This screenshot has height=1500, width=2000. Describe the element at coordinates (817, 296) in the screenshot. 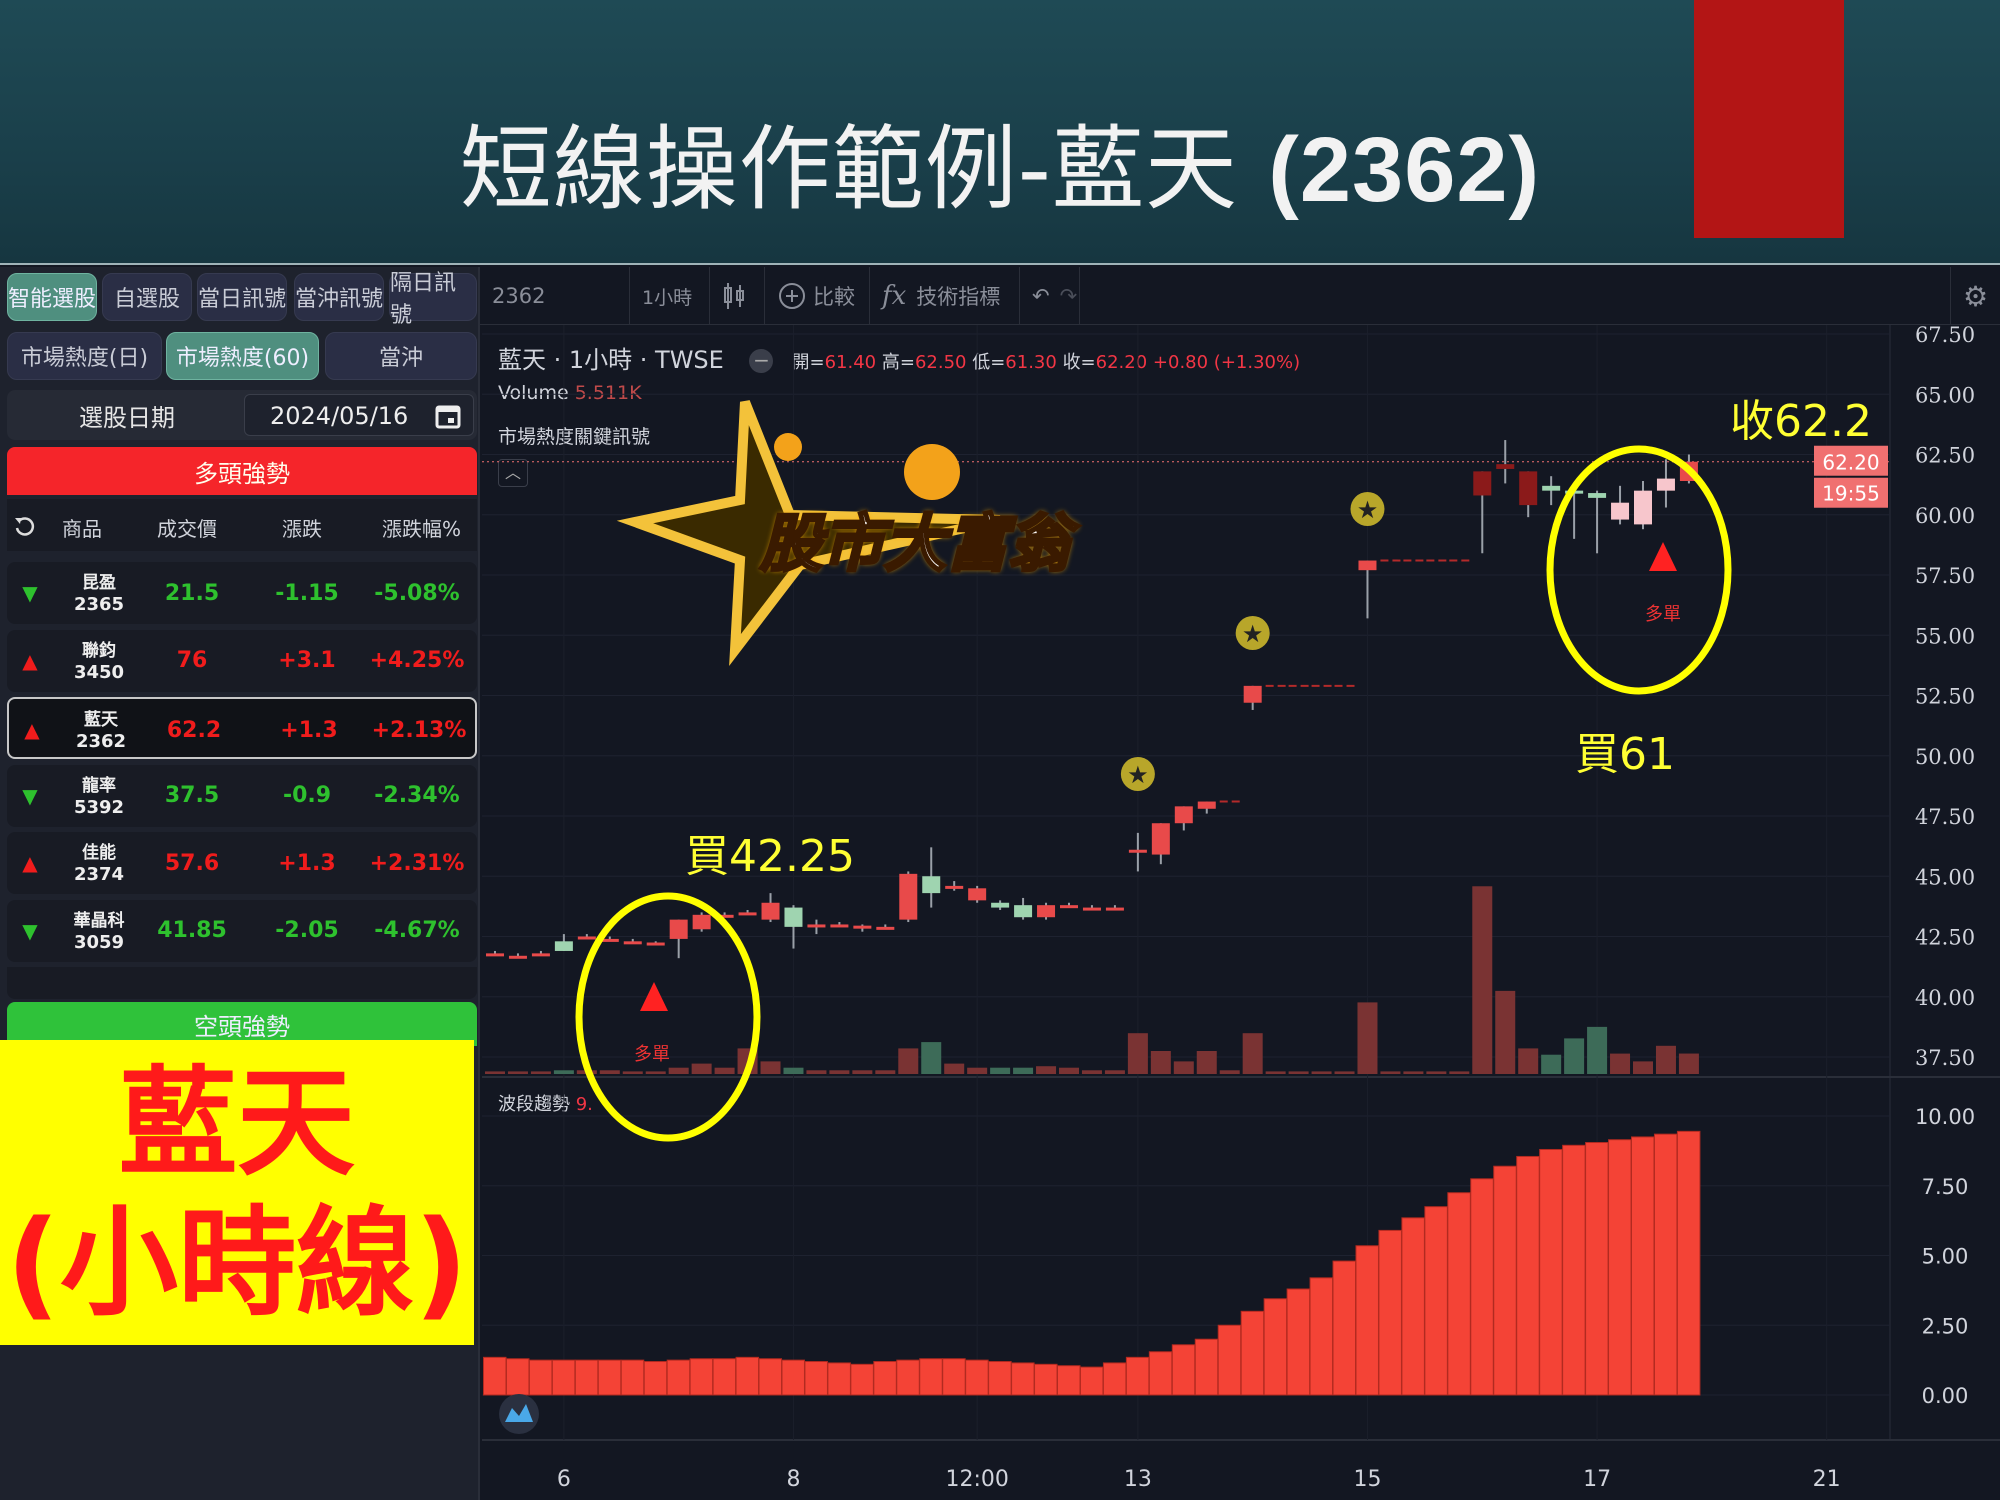

I see `compare-button: 比較` at that location.